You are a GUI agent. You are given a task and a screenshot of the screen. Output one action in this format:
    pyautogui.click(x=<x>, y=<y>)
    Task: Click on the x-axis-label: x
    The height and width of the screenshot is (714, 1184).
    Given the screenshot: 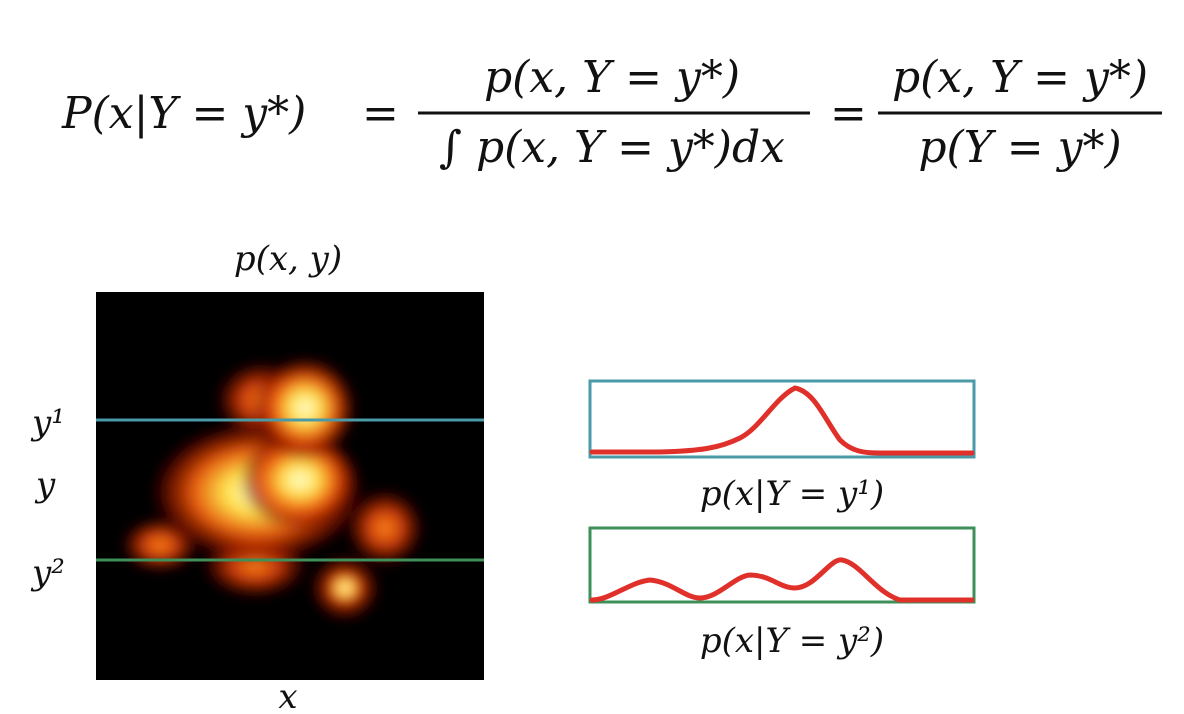 What is the action you would take?
    pyautogui.click(x=287, y=695)
    